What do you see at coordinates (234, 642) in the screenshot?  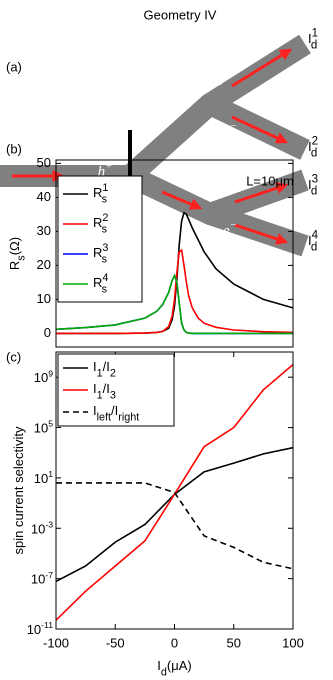 I see `x-tick-label: 50` at bounding box center [234, 642].